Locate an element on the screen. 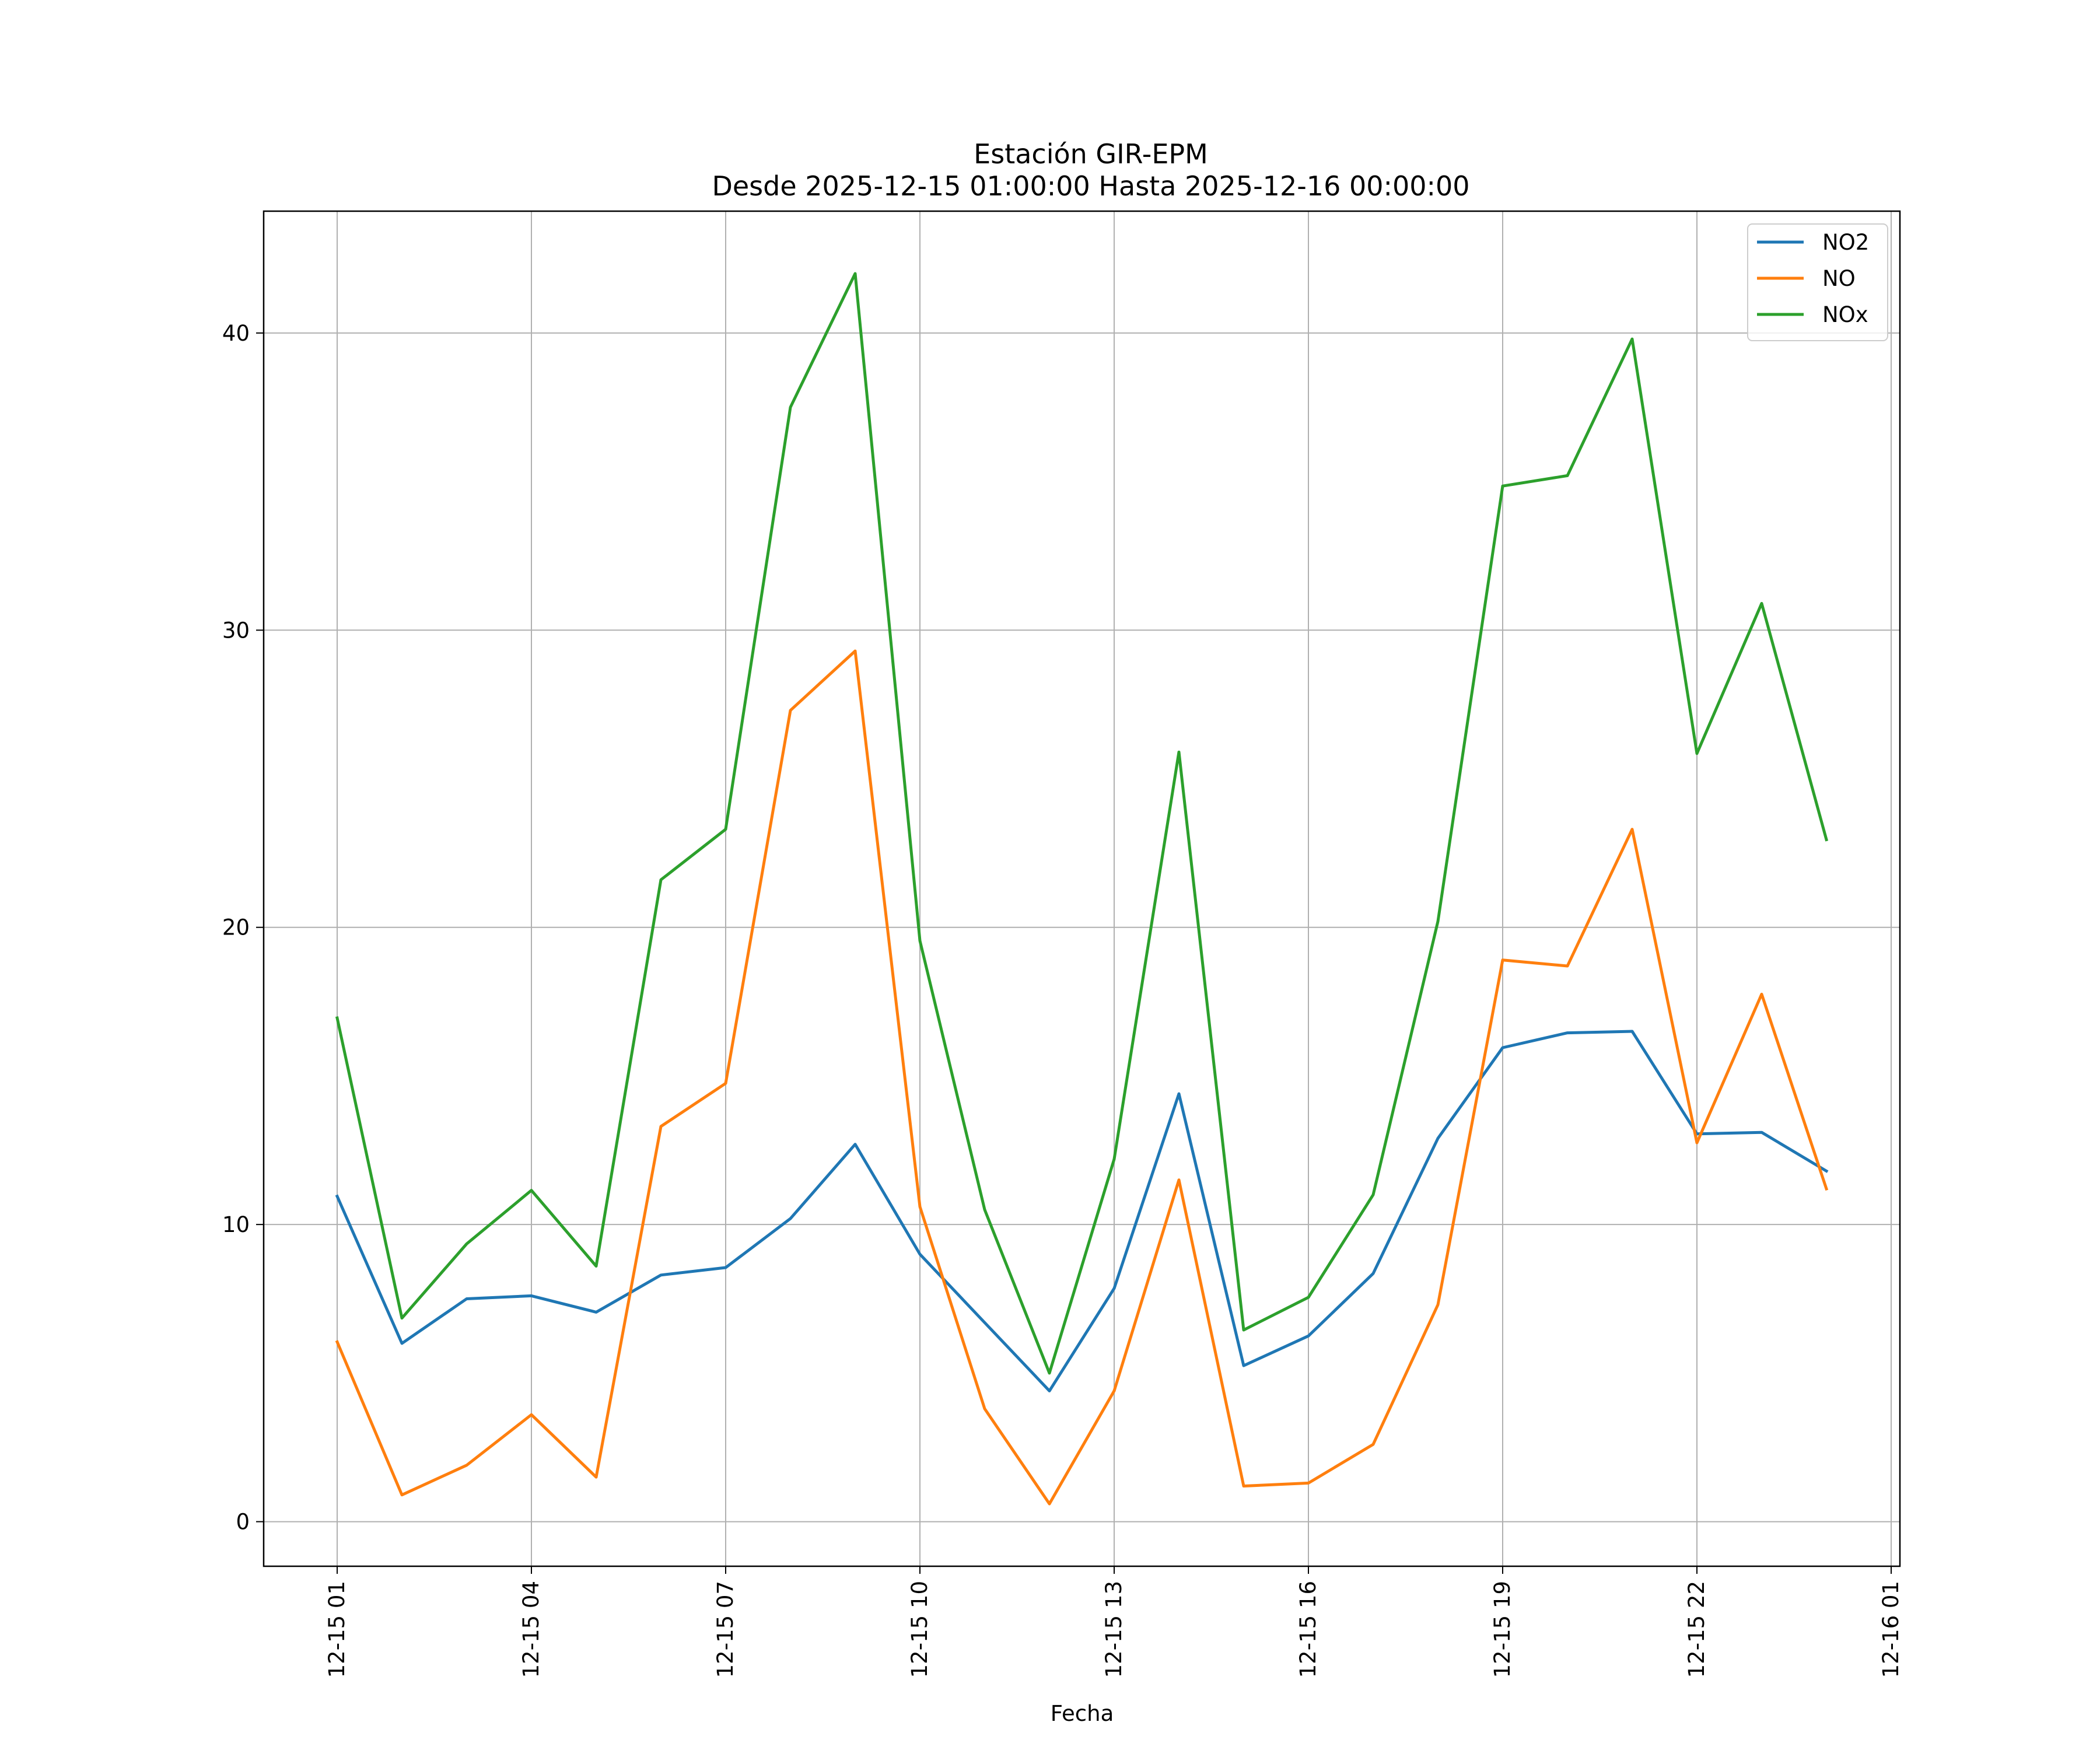 The width and height of the screenshot is (2100, 1750). x-tick-label: 12-15 10 is located at coordinates (919, 1629).